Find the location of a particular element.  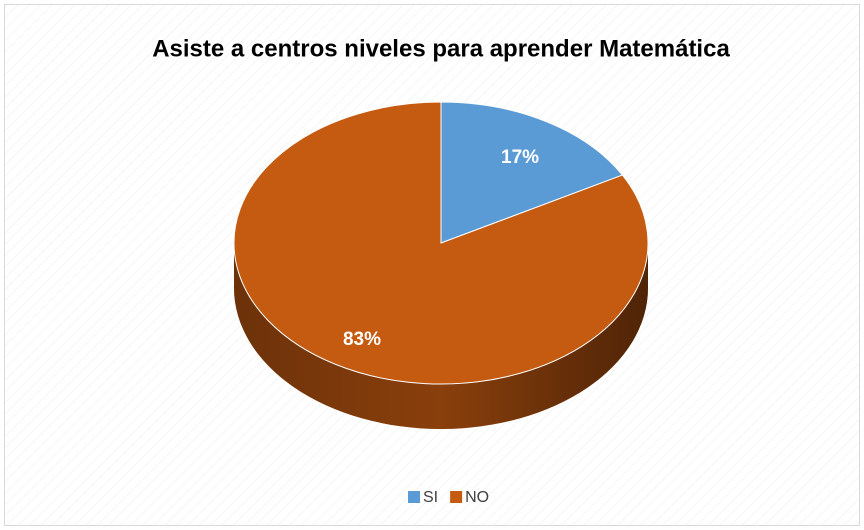

legend-label: NO is located at coordinates (477, 497).